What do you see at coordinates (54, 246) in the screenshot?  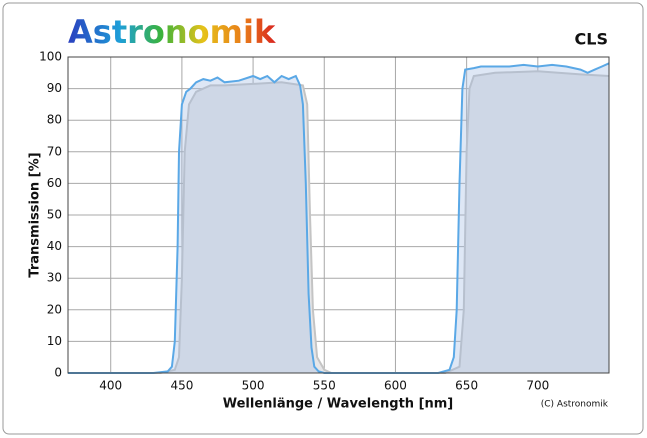 I see `y-tick-label: 40` at bounding box center [54, 246].